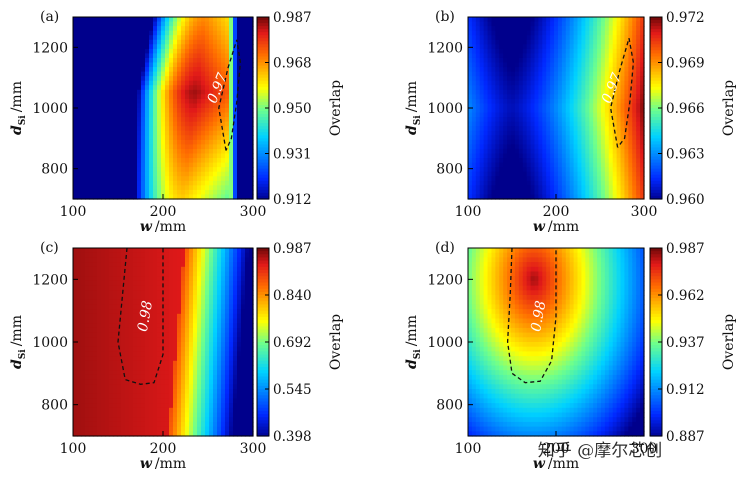 The height and width of the screenshot is (481, 749). I want to click on colorbar-tick-label: 0.972, so click(685, 18).